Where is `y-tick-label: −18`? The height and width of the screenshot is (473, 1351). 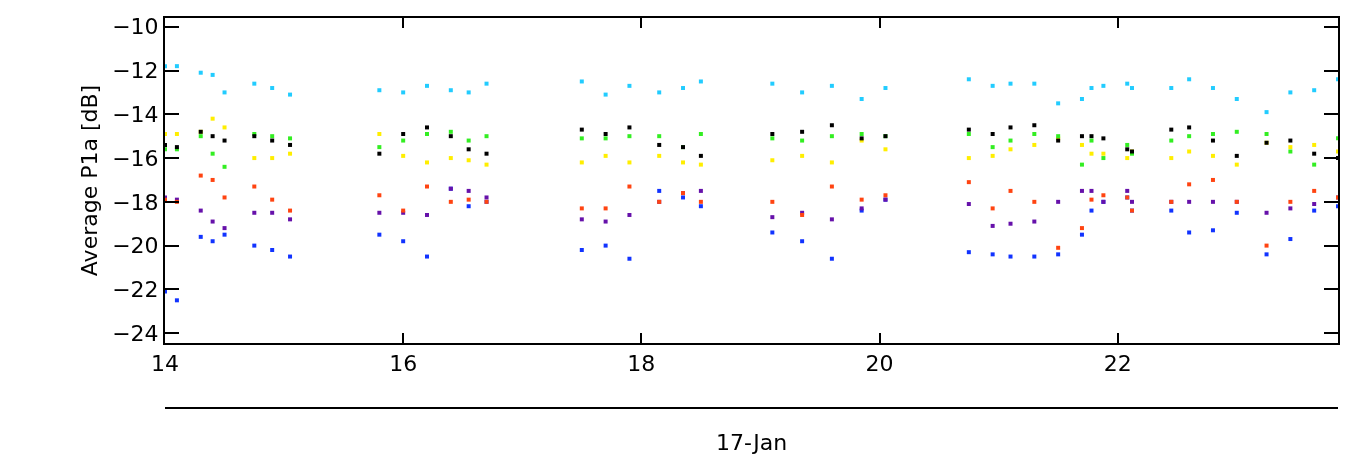
y-tick-label: −18 is located at coordinates (135, 202).